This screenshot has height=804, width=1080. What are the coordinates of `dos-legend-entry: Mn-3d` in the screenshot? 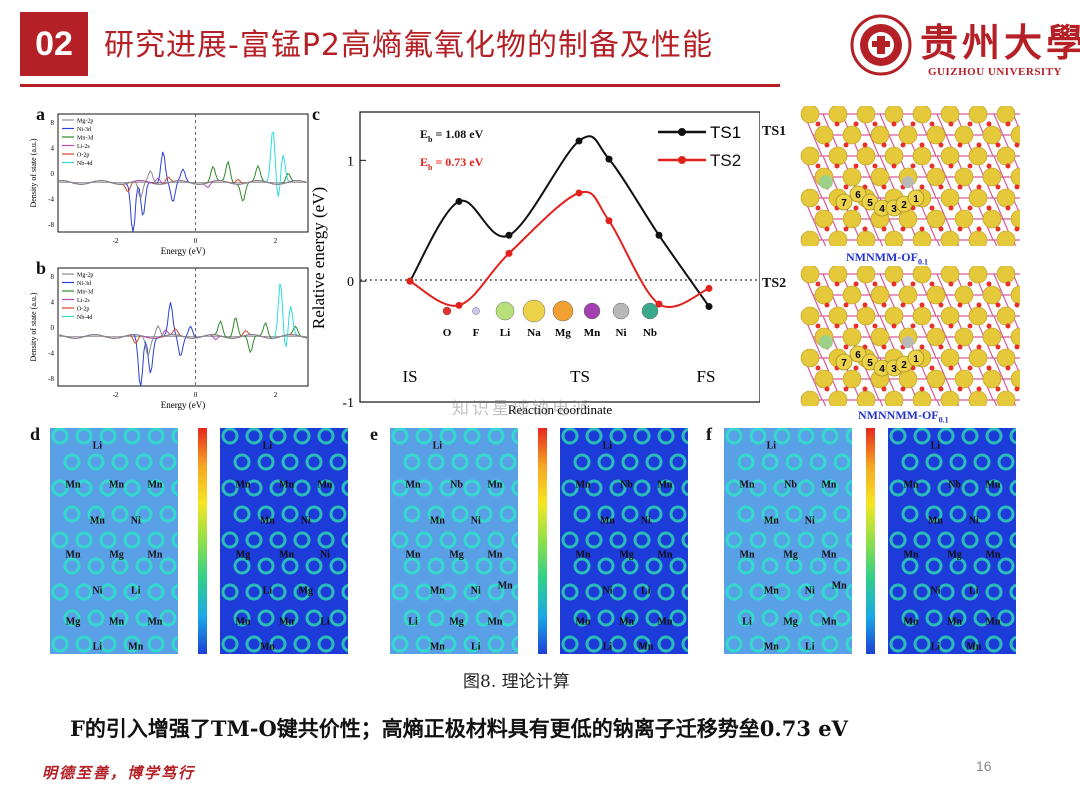 It's located at (85, 139).